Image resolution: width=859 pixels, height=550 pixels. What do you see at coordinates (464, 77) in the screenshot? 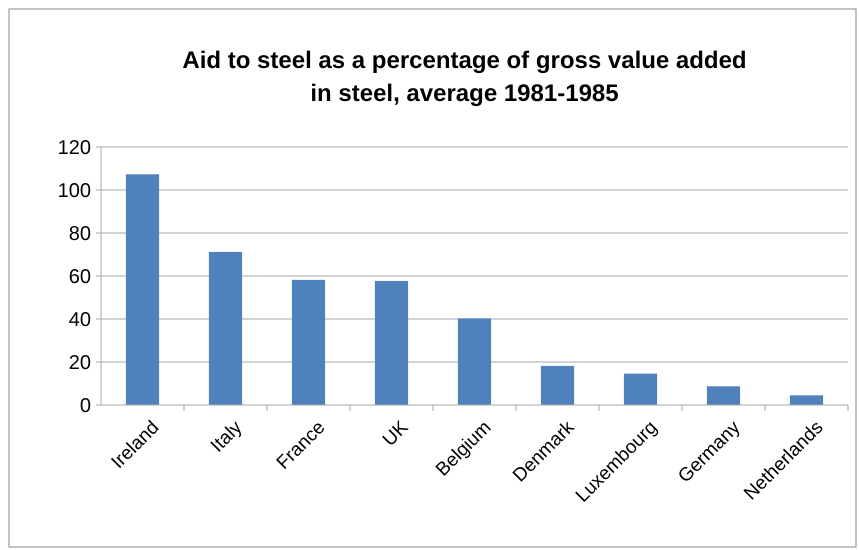
I see `chart-title: Aid to steel as a percentage of gross value added in steel, average 1981-1985` at bounding box center [464, 77].